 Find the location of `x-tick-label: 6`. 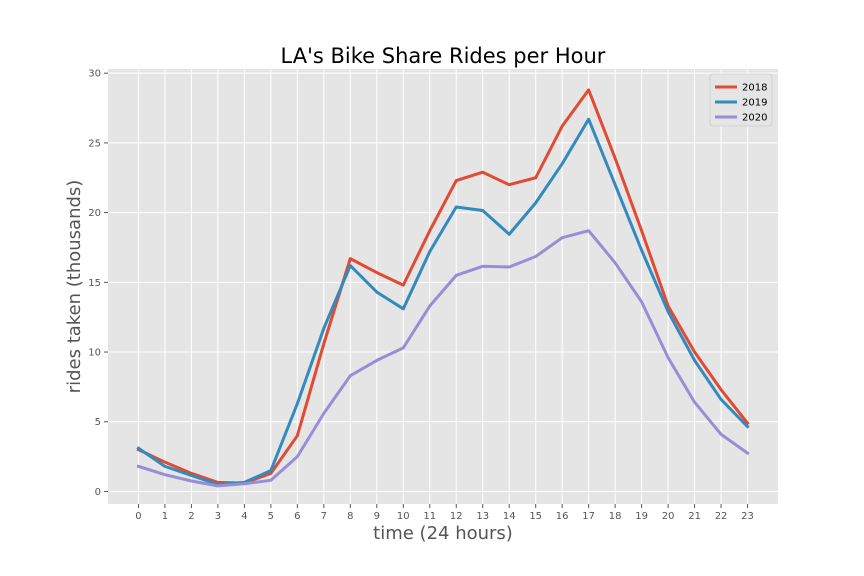

x-tick-label: 6 is located at coordinates (297, 516).